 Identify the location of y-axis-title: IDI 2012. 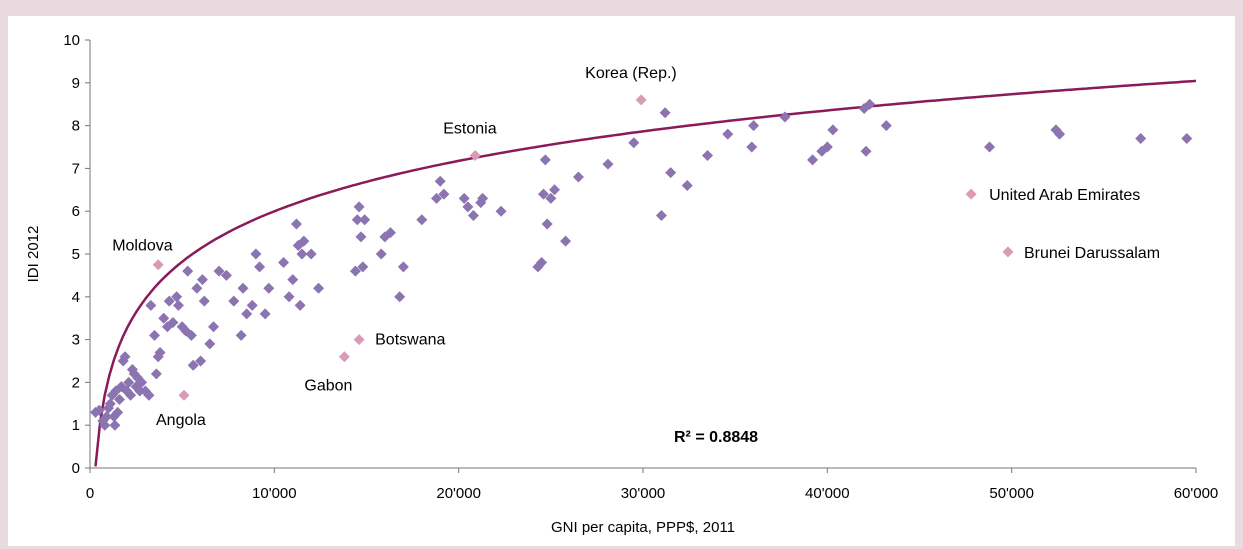
(33, 254).